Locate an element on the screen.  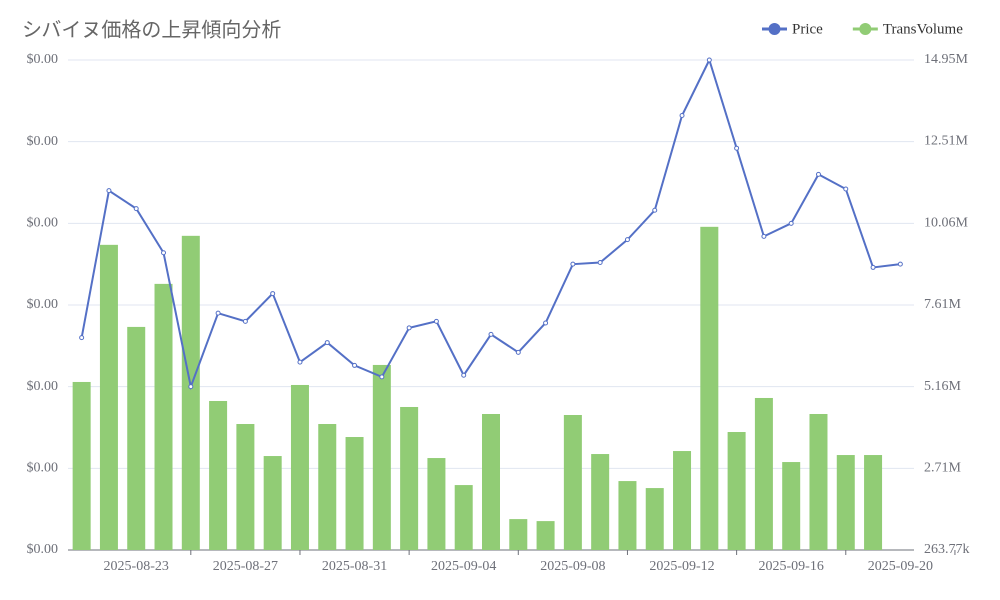
legend-label: TransVolume is located at coordinates (923, 29).